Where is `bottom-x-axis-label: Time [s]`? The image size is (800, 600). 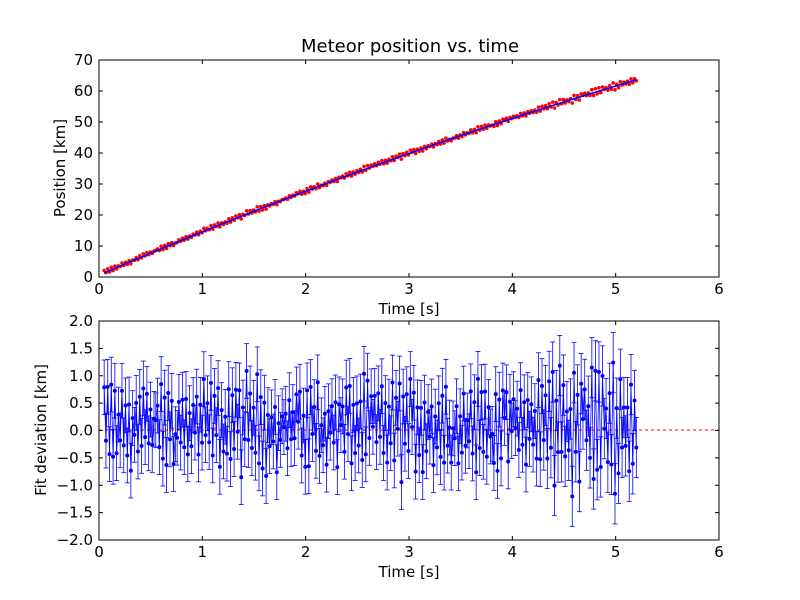
bottom-x-axis-label: Time [s] is located at coordinates (409, 572).